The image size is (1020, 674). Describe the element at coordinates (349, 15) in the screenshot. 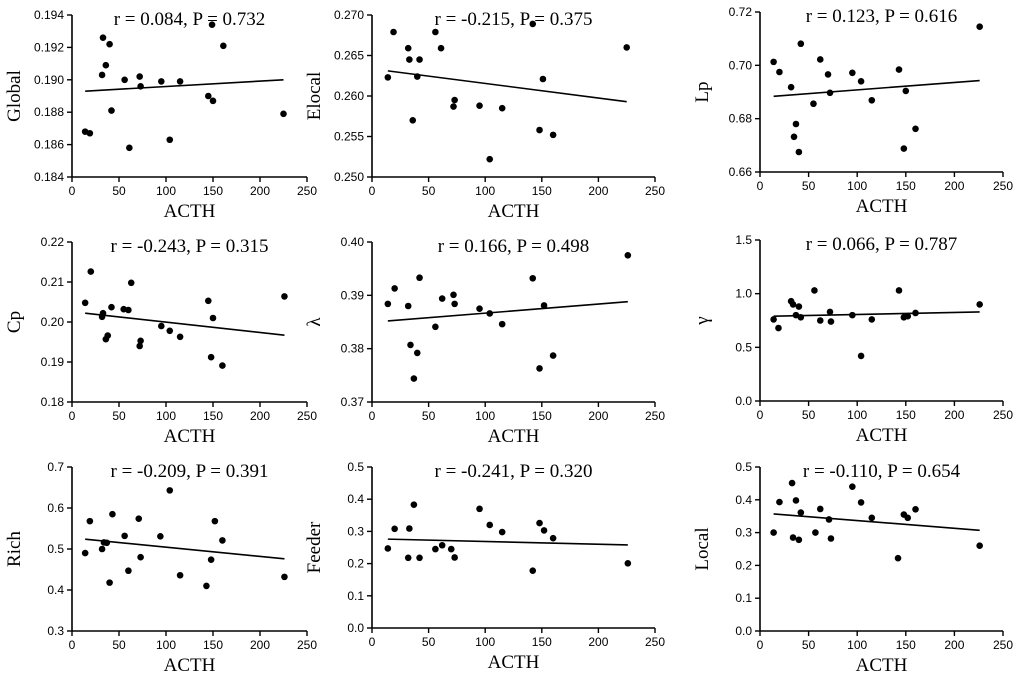

I see `chart-2-y-tick-label: 0.270` at that location.